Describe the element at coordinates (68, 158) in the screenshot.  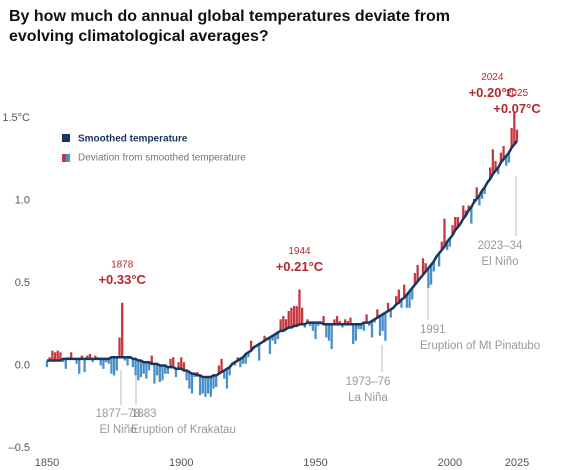
I see `legend-swatch` at that location.